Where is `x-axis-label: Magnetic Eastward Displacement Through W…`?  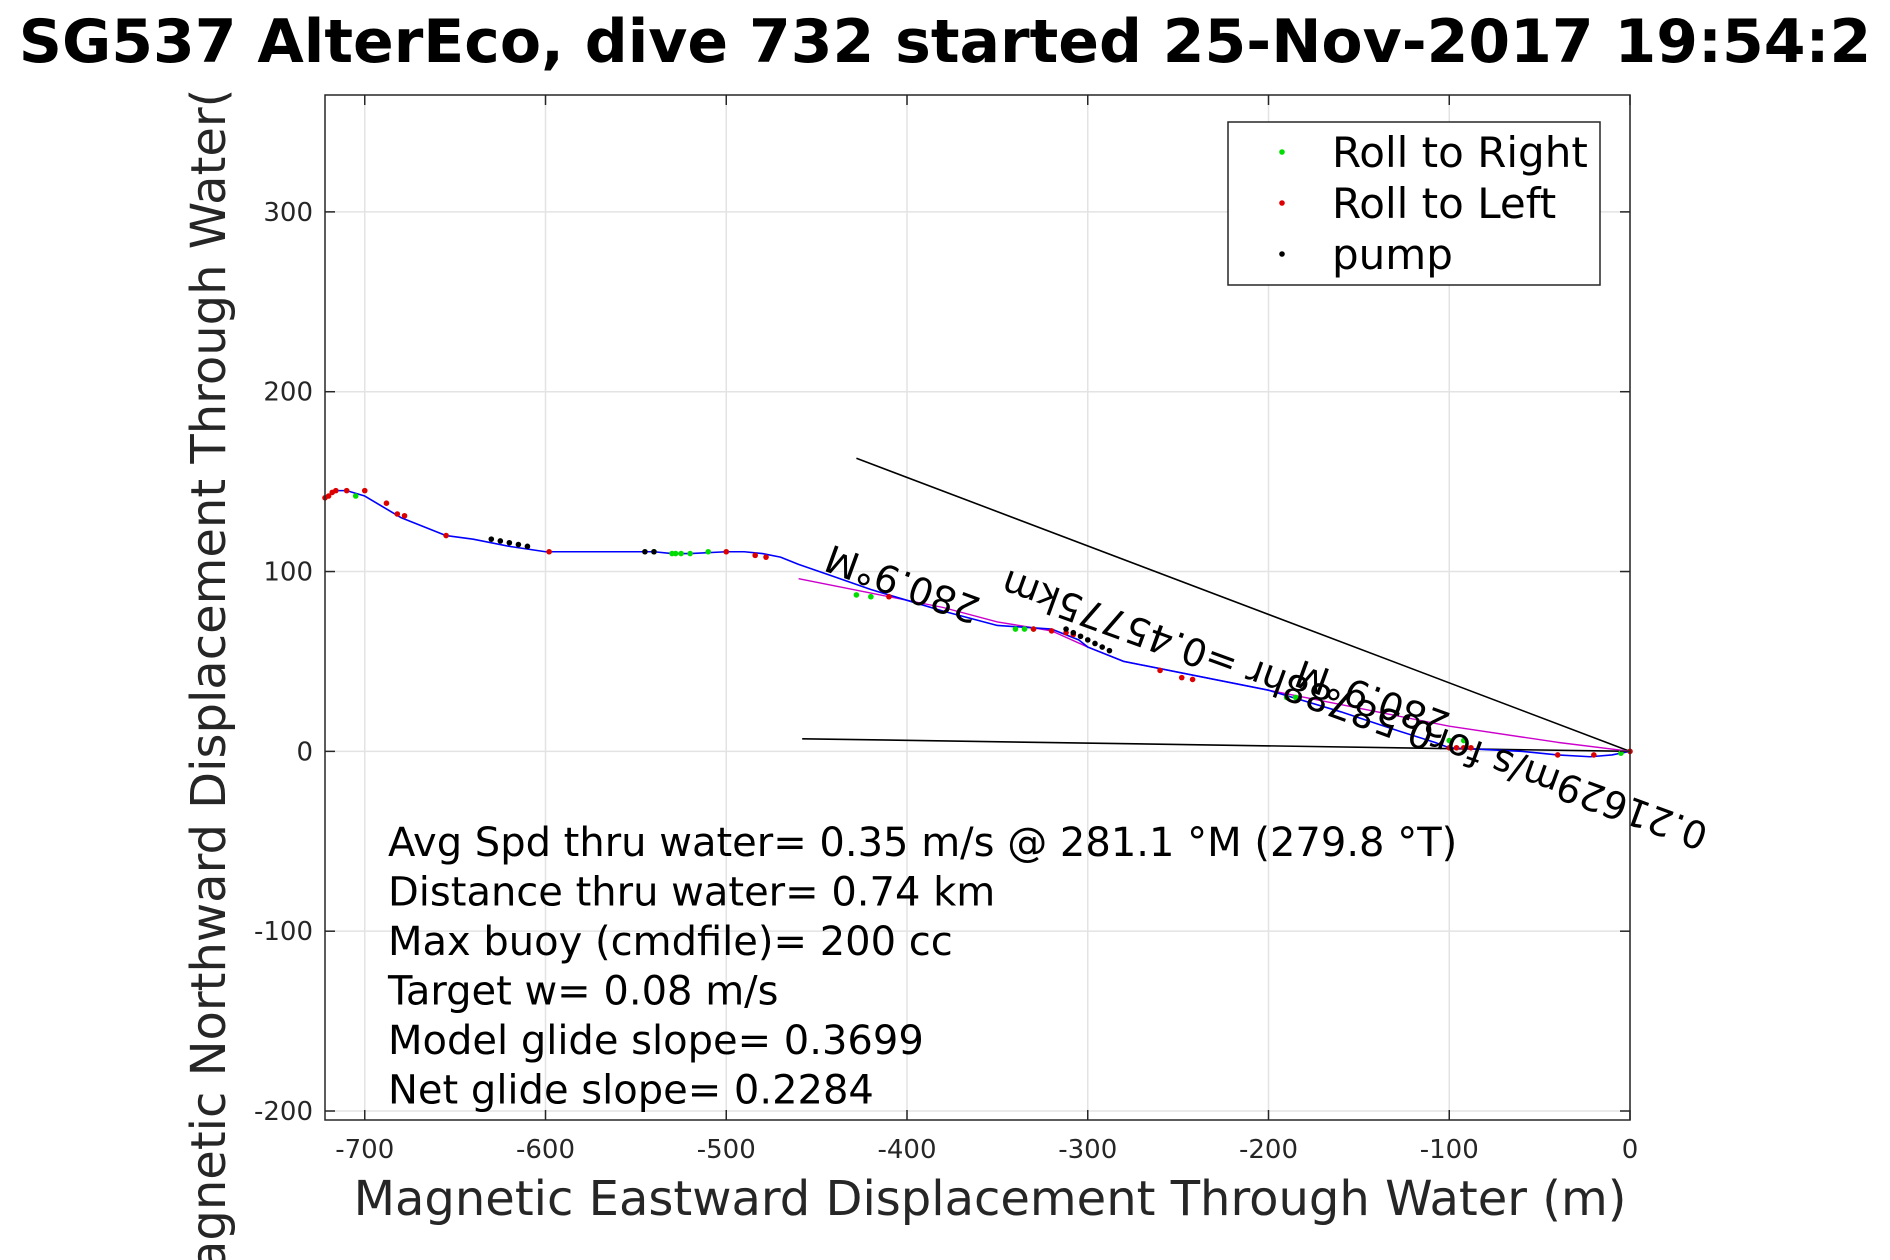 x-axis-label: Magnetic Eastward Displacement Through W… is located at coordinates (990, 1199).